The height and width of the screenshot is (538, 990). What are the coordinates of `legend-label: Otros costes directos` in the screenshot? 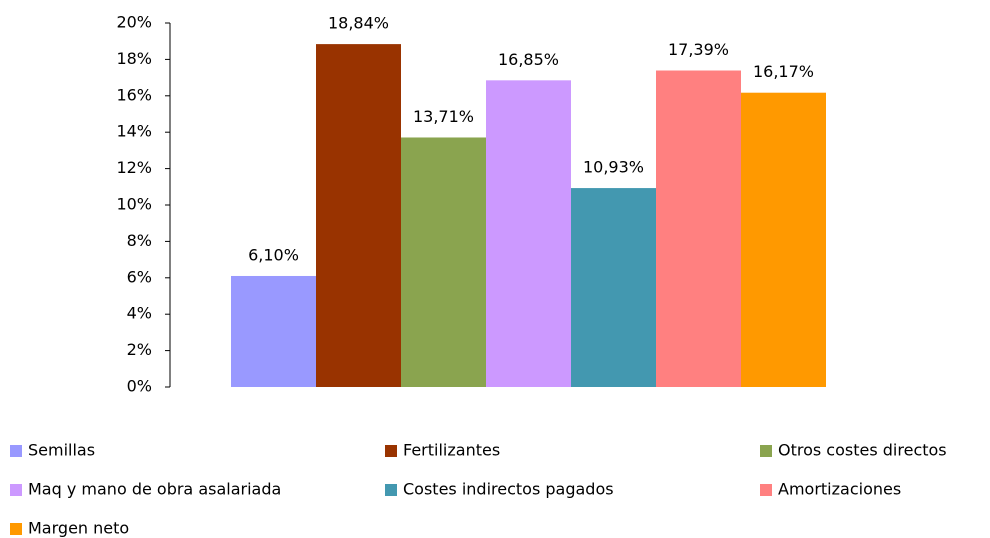 It's located at (862, 450).